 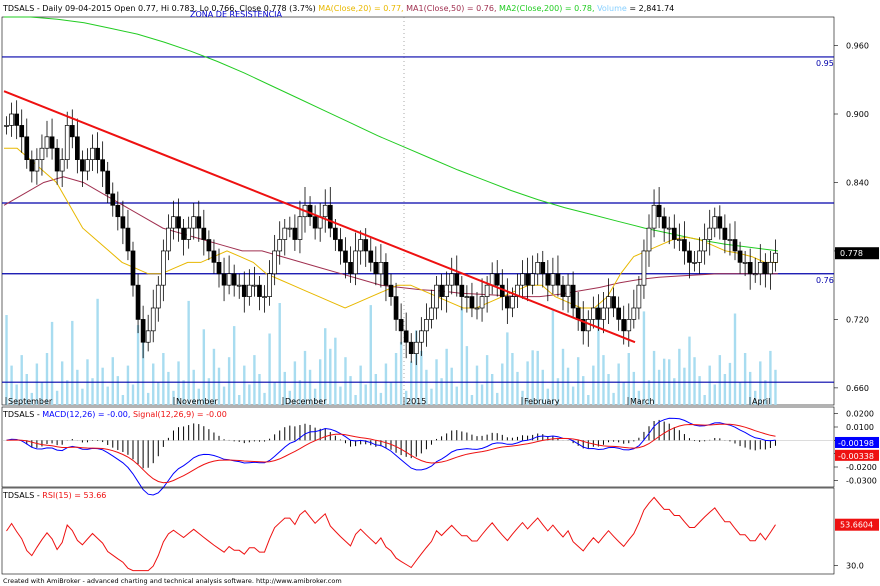 I want to click on date-label: December, so click(x=306, y=401).